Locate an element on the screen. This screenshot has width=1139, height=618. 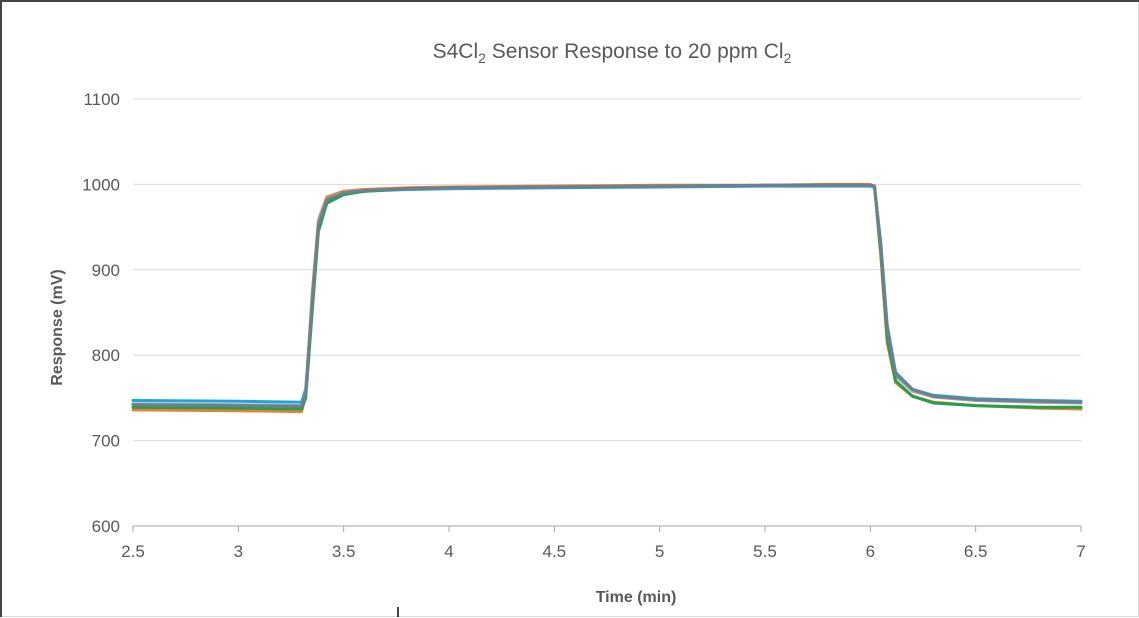
y-tick-label: 1100 is located at coordinates (101, 99).